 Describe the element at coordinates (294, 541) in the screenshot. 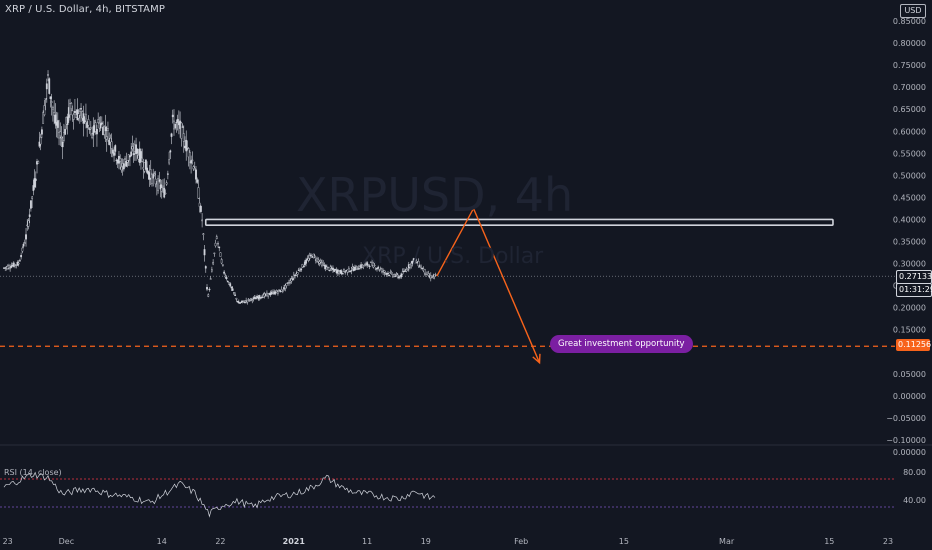

I see `time-tick-label: 2021` at that location.